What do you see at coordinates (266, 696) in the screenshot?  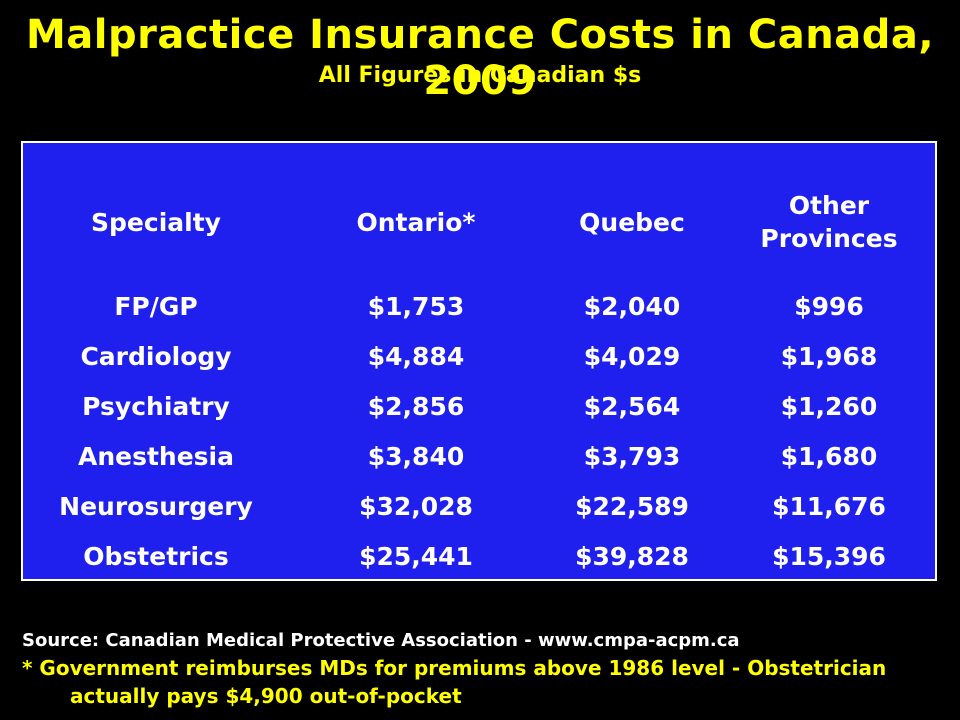 I see `footnote-line-2: actually pays $4,900 out-of-pocket` at bounding box center [266, 696].